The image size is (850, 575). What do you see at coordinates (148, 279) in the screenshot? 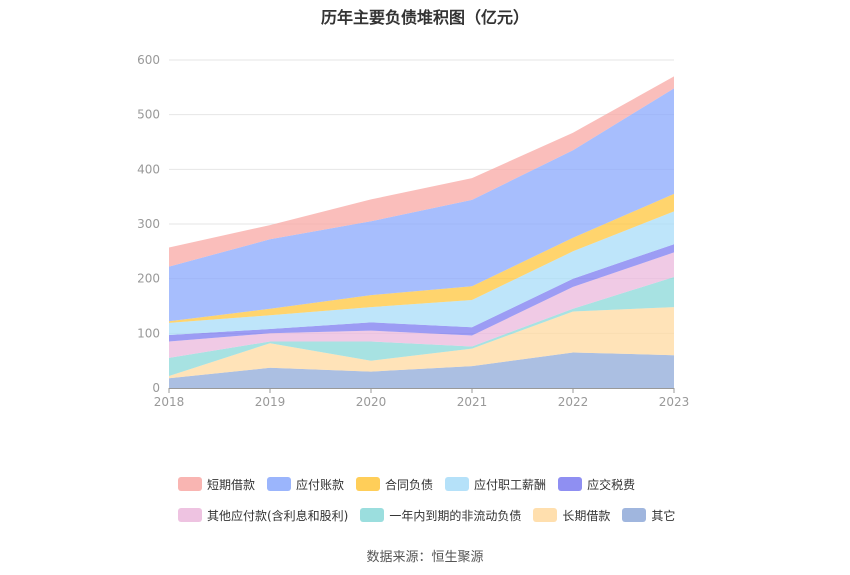
I see `y-tick-label-200: 200` at bounding box center [148, 279].